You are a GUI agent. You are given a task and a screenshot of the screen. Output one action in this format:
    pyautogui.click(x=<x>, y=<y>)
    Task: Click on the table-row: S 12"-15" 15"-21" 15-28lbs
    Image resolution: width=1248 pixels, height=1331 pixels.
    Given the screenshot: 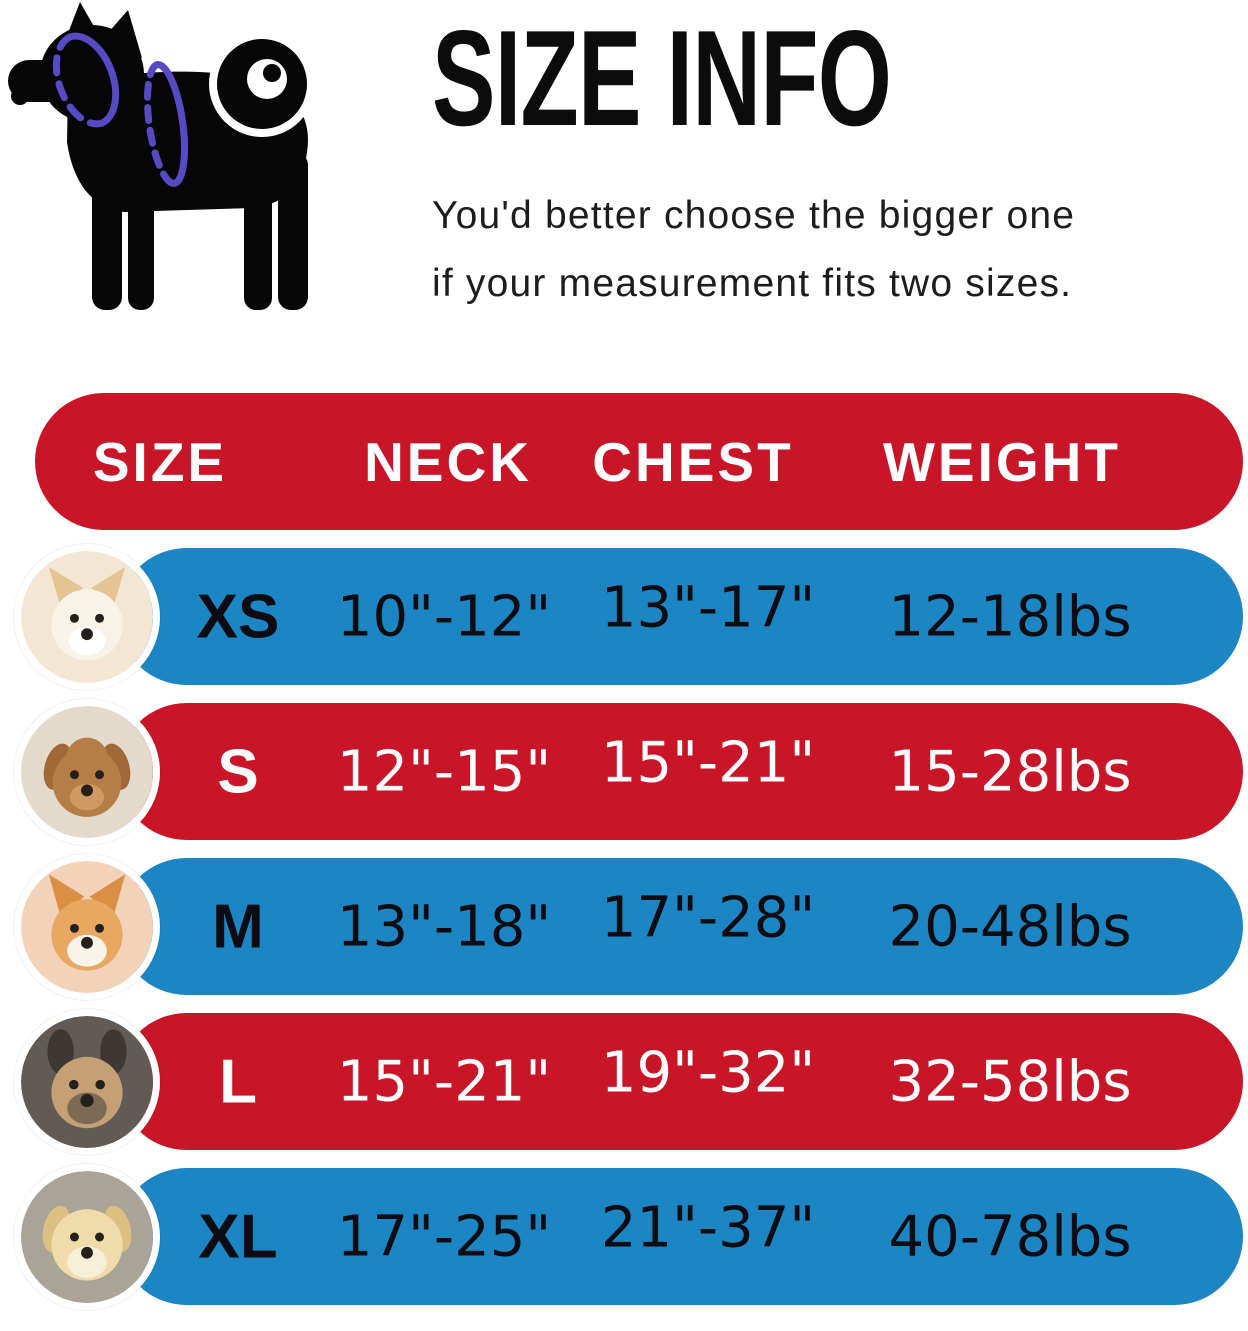 What is the action you would take?
    pyautogui.click(x=628, y=771)
    